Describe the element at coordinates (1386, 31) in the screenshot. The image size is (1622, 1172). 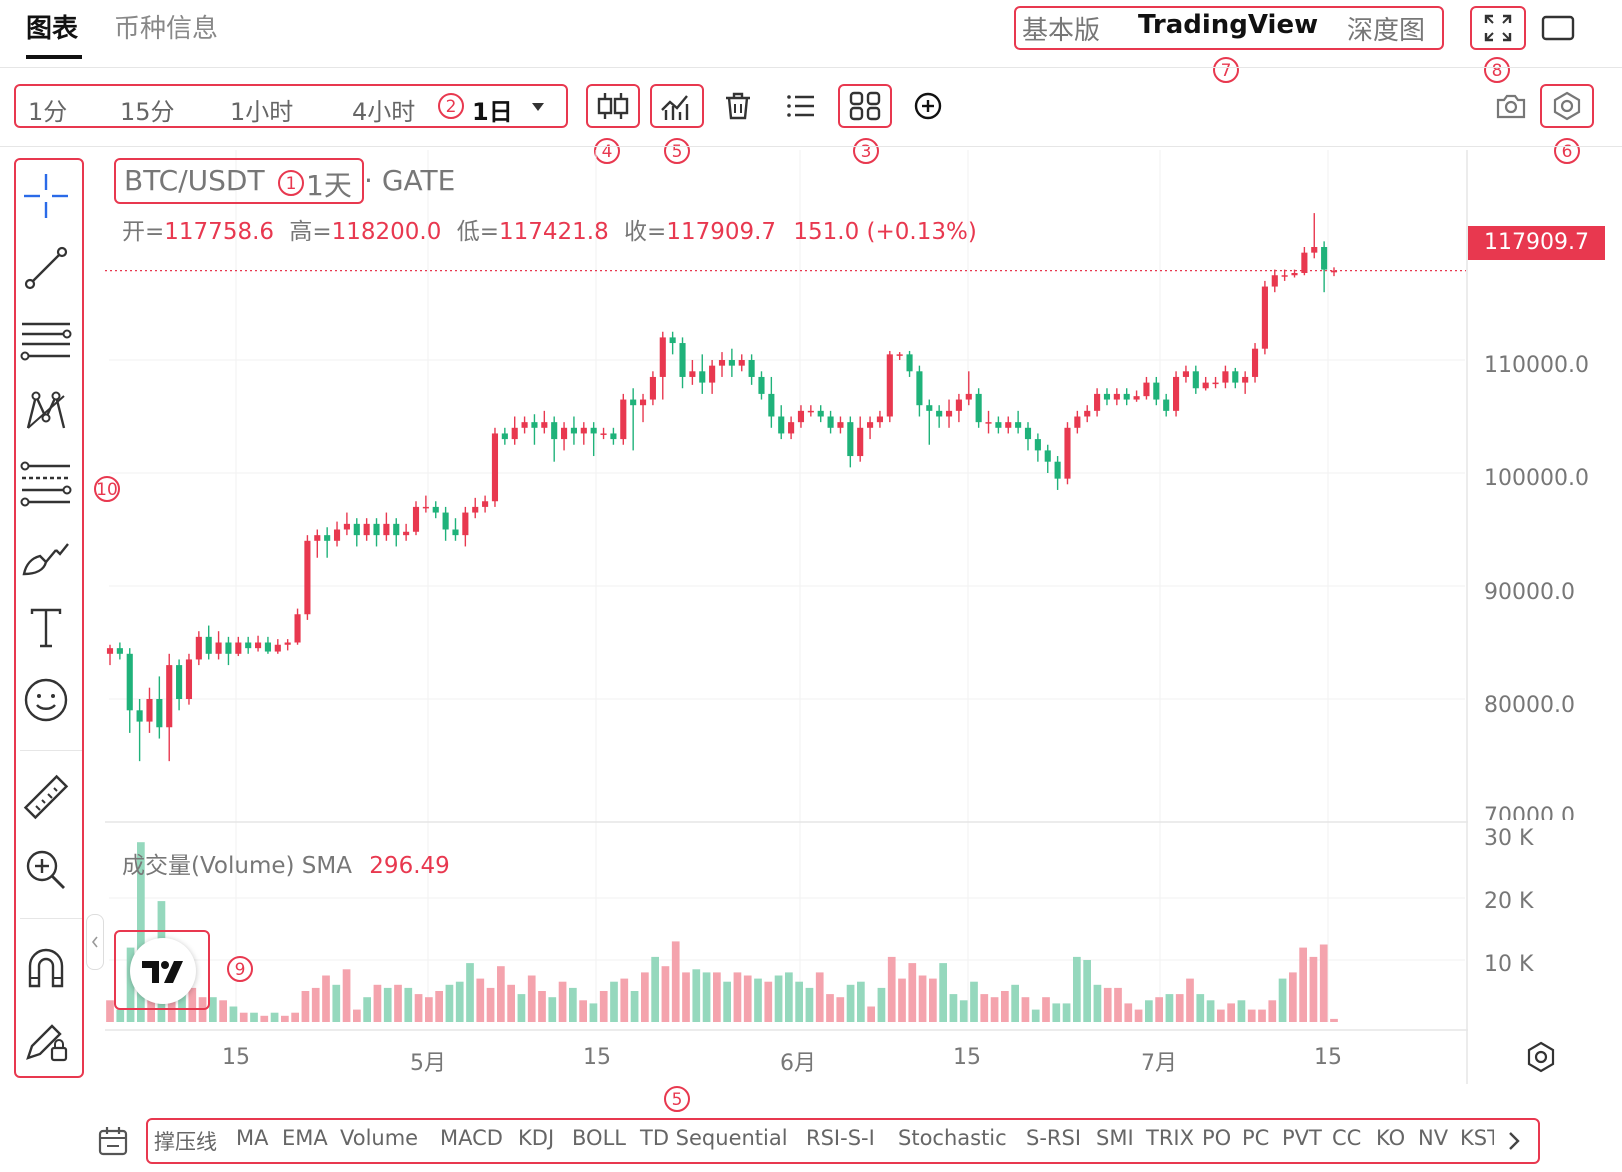
I see `version-depth: 深度图` at that location.